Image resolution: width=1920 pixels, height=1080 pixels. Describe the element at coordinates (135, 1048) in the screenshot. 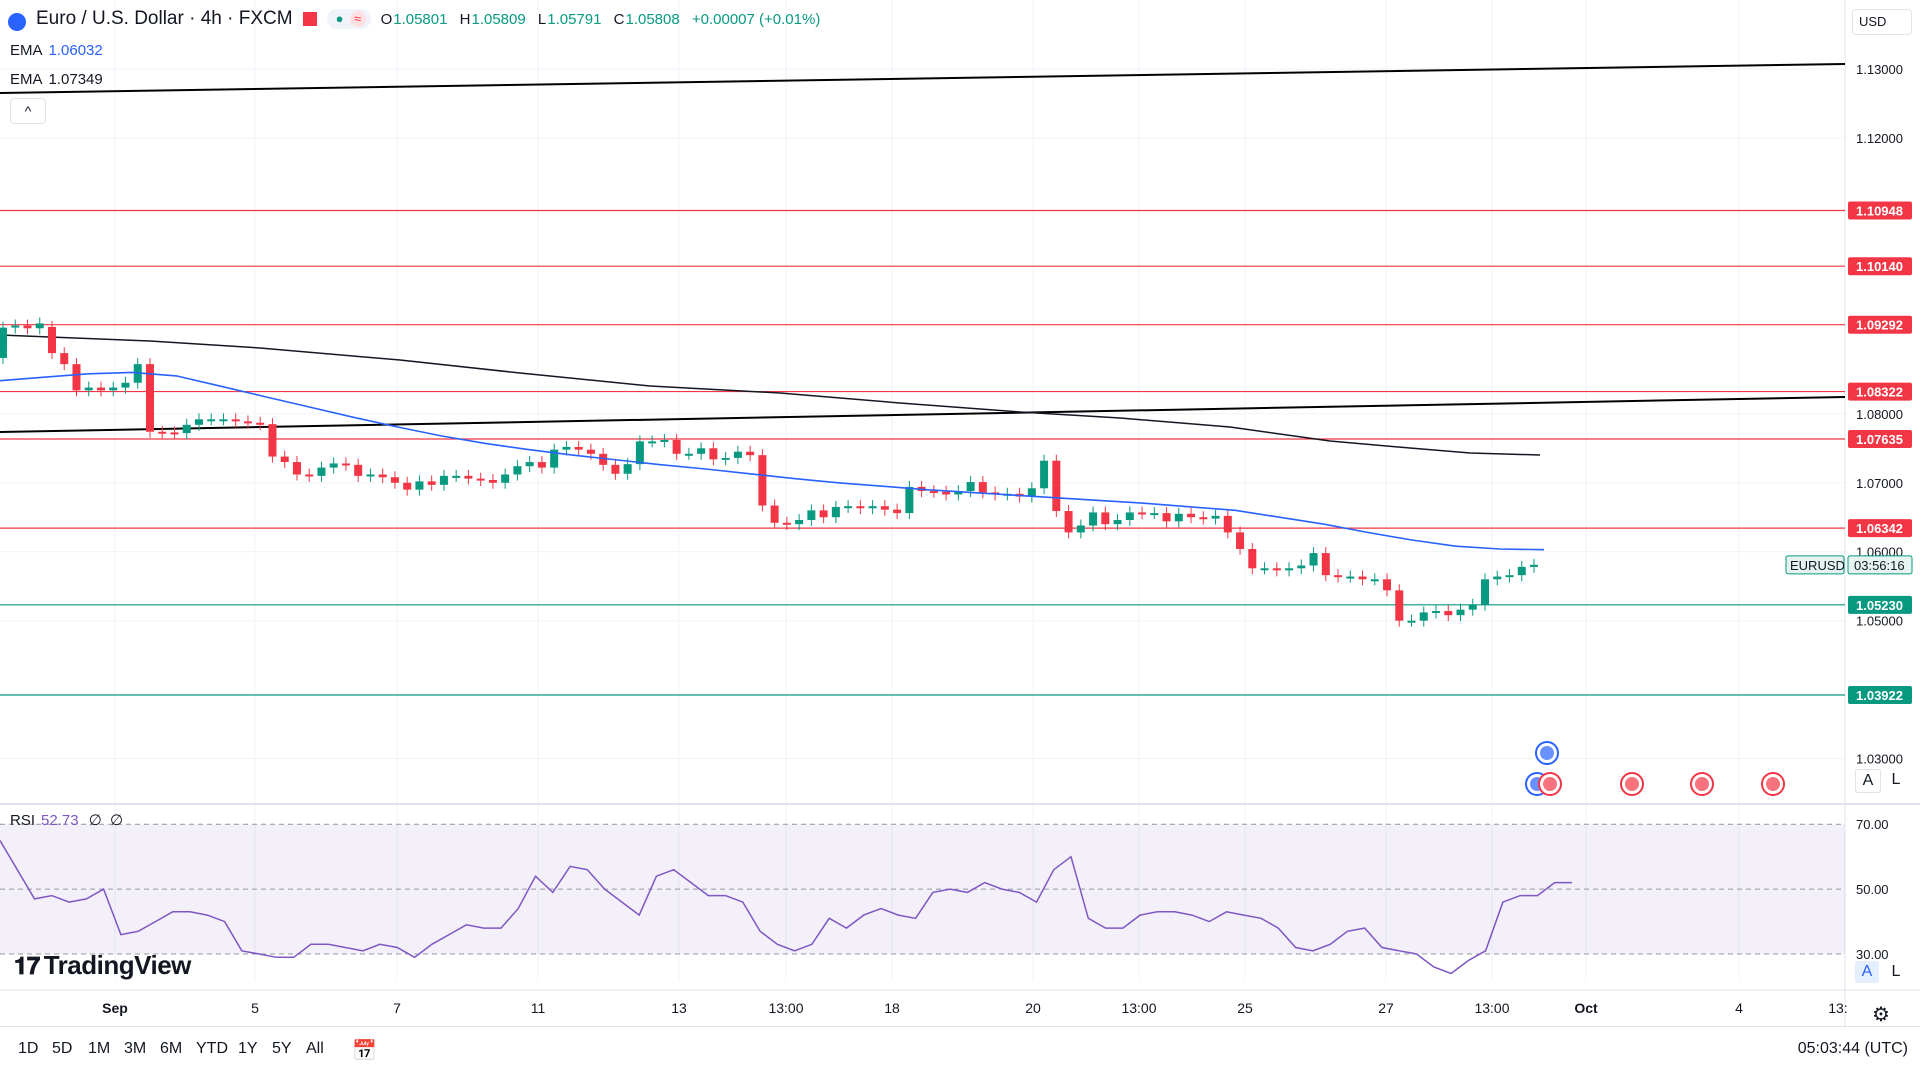

I see `range-button-3m: 3M` at that location.